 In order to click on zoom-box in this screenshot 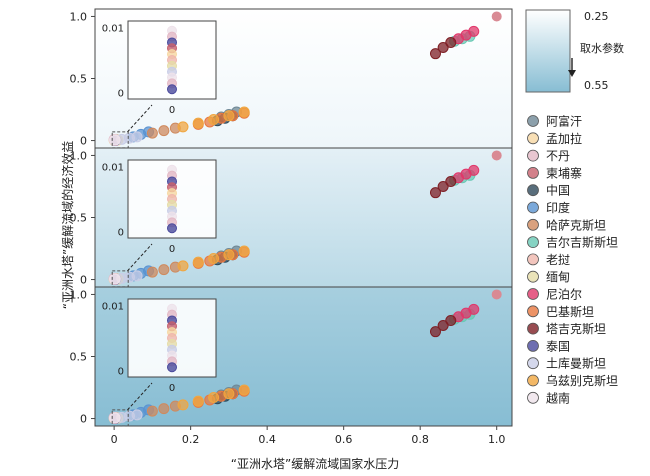, I will do `click(120, 418)`.